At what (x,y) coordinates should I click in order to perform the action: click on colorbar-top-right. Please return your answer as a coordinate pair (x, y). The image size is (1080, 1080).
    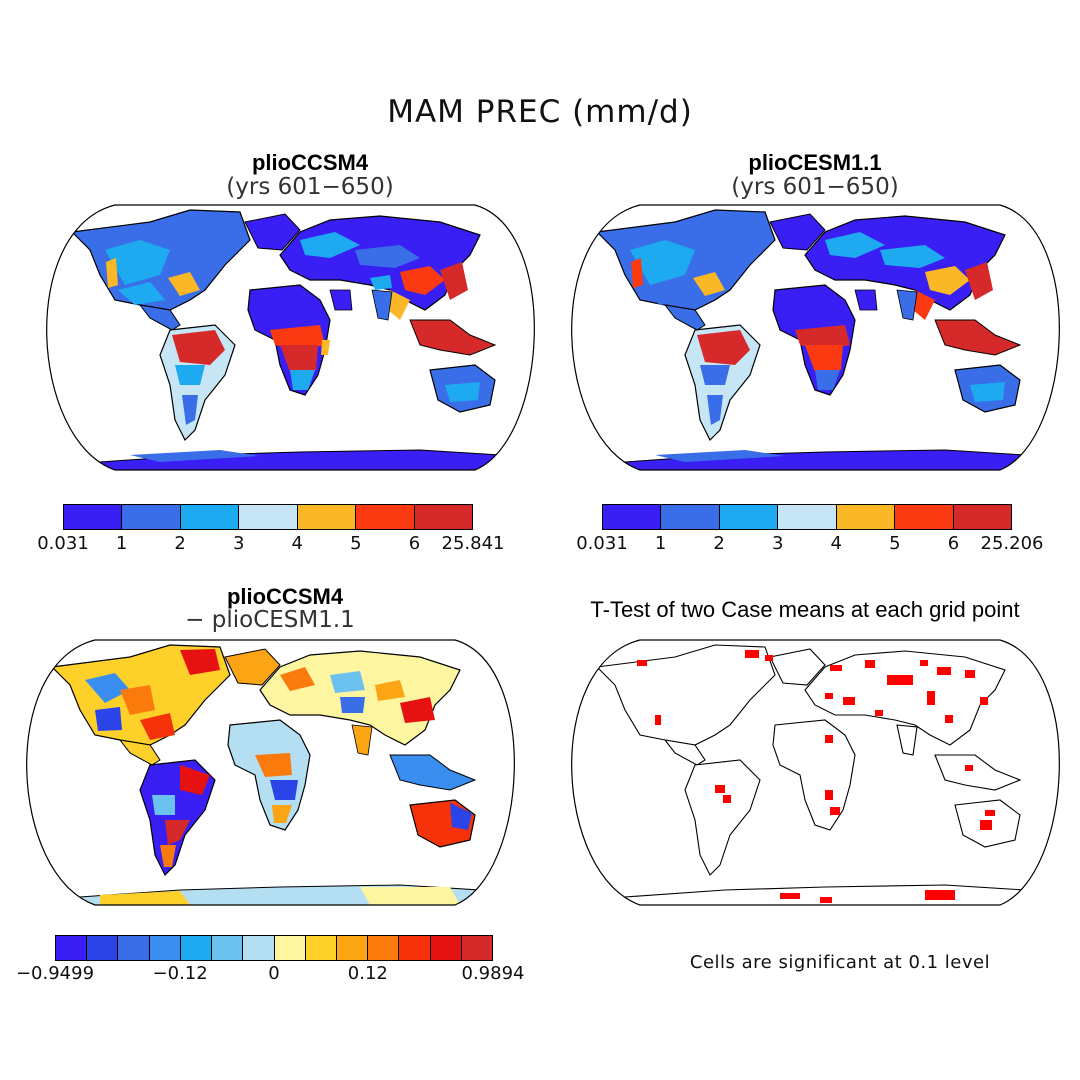
    Looking at the image, I should click on (807, 517).